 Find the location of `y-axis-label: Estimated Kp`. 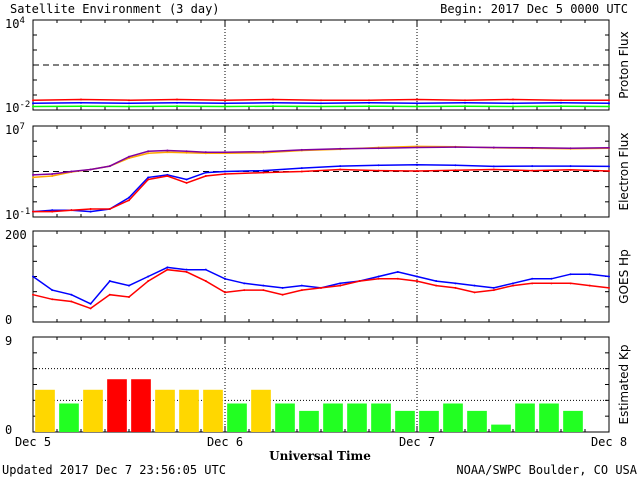

y-axis-label: Estimated Kp is located at coordinates (624, 385).